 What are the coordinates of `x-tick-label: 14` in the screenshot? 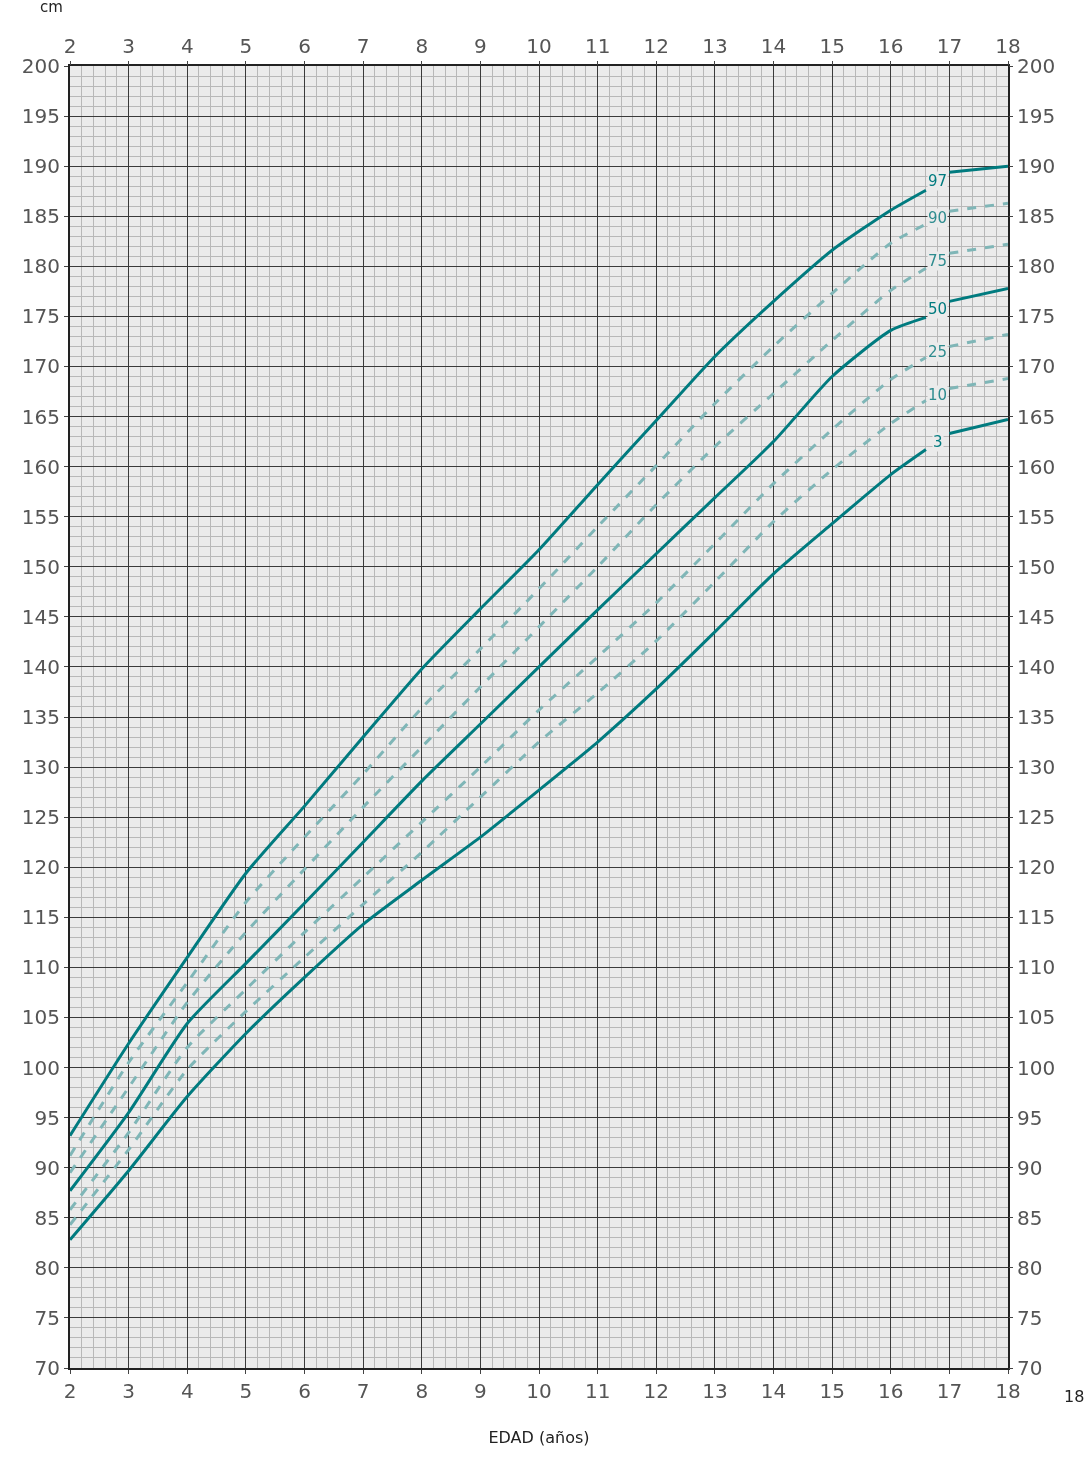 It's located at (773, 46).